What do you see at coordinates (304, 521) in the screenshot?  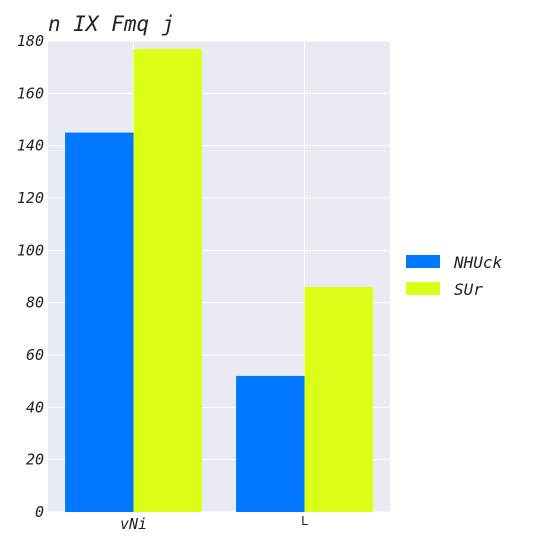 I see `x-tick-label: L` at bounding box center [304, 521].